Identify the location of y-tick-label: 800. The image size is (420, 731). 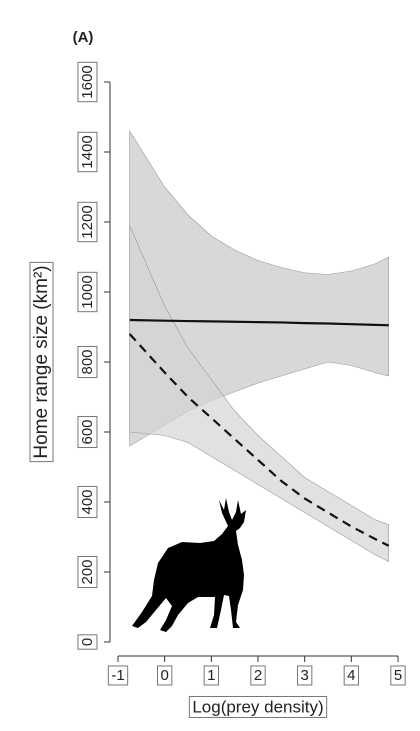
(87, 361).